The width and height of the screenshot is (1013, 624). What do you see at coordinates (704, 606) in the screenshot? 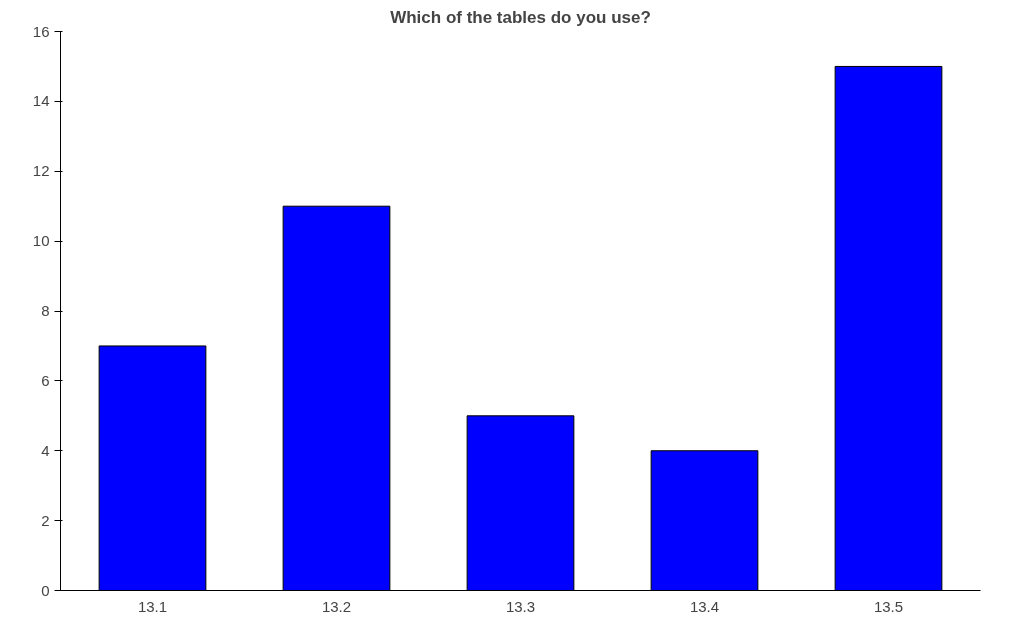
I see `x-tick-label: 13.4` at bounding box center [704, 606].